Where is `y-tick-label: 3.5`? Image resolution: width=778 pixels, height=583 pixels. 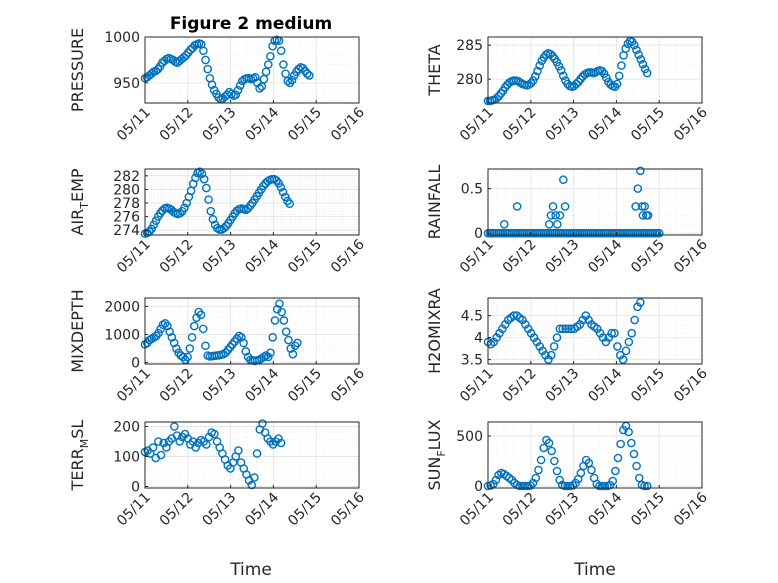 y-tick-label: 3.5 is located at coordinates (472, 361).